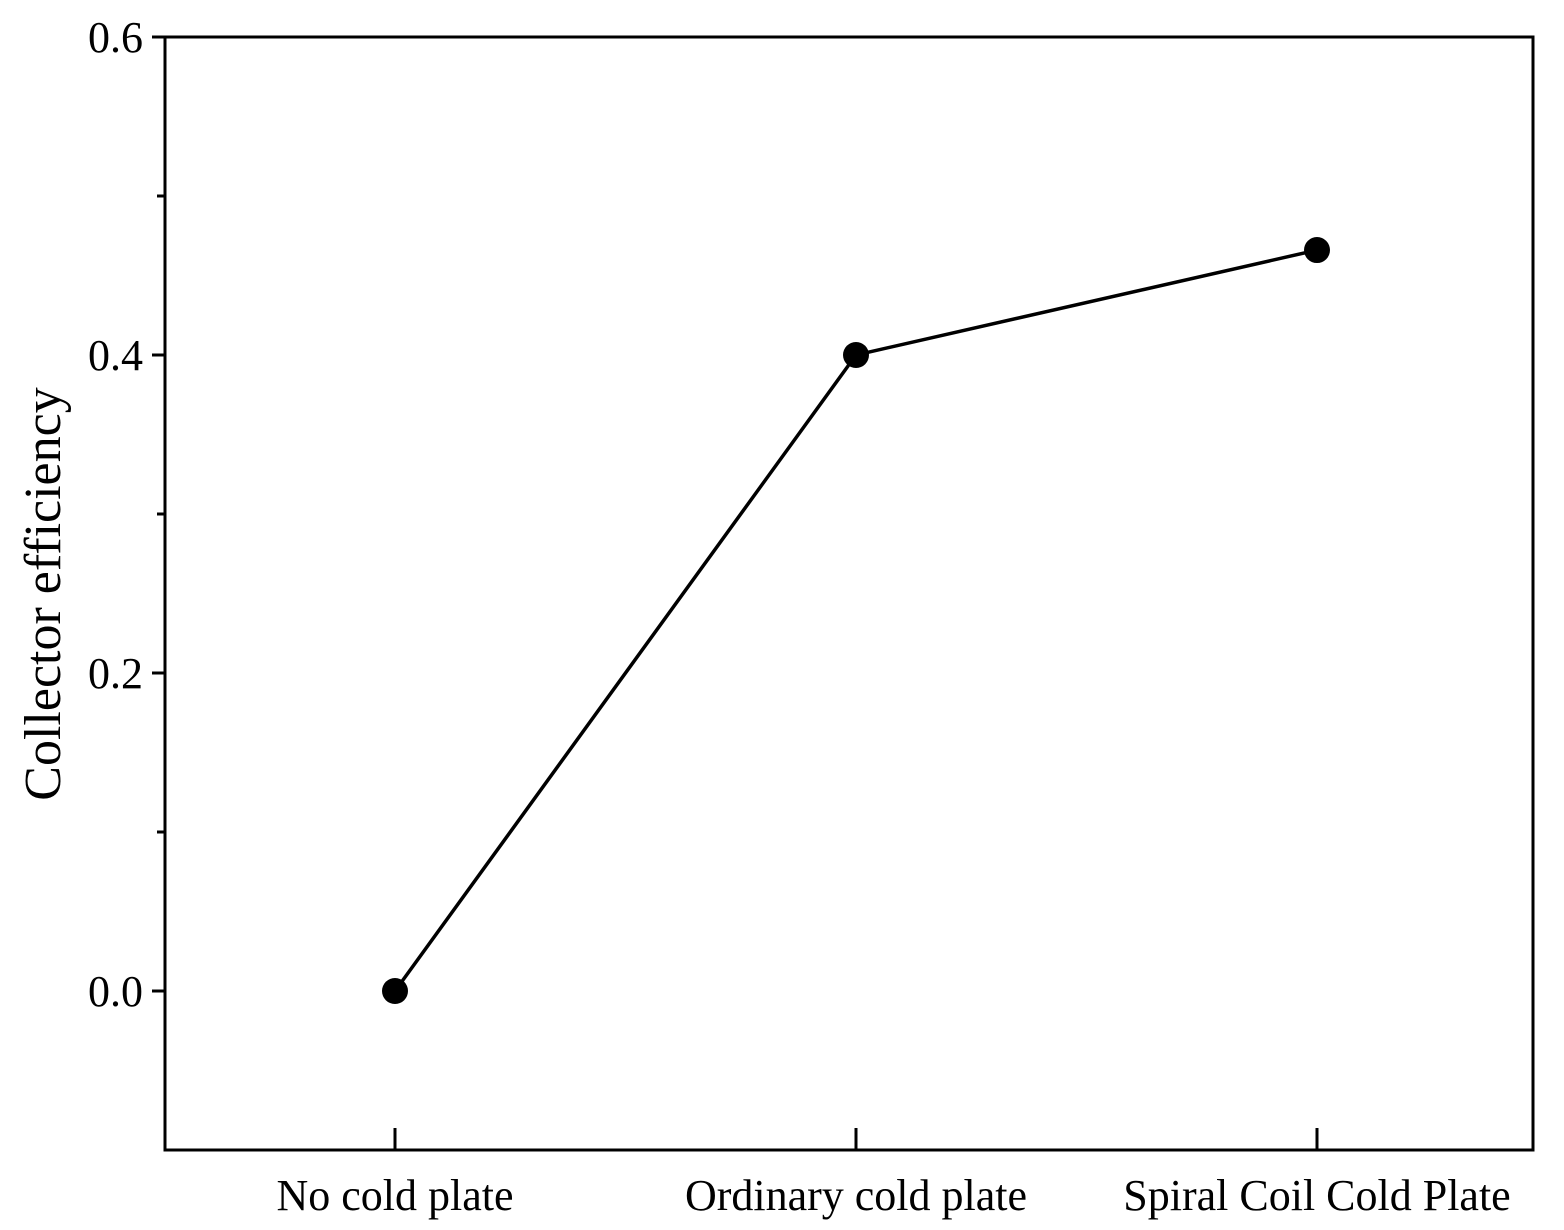 The height and width of the screenshot is (1230, 1564). I want to click on y-tick-label: 0.6, so click(115, 37).